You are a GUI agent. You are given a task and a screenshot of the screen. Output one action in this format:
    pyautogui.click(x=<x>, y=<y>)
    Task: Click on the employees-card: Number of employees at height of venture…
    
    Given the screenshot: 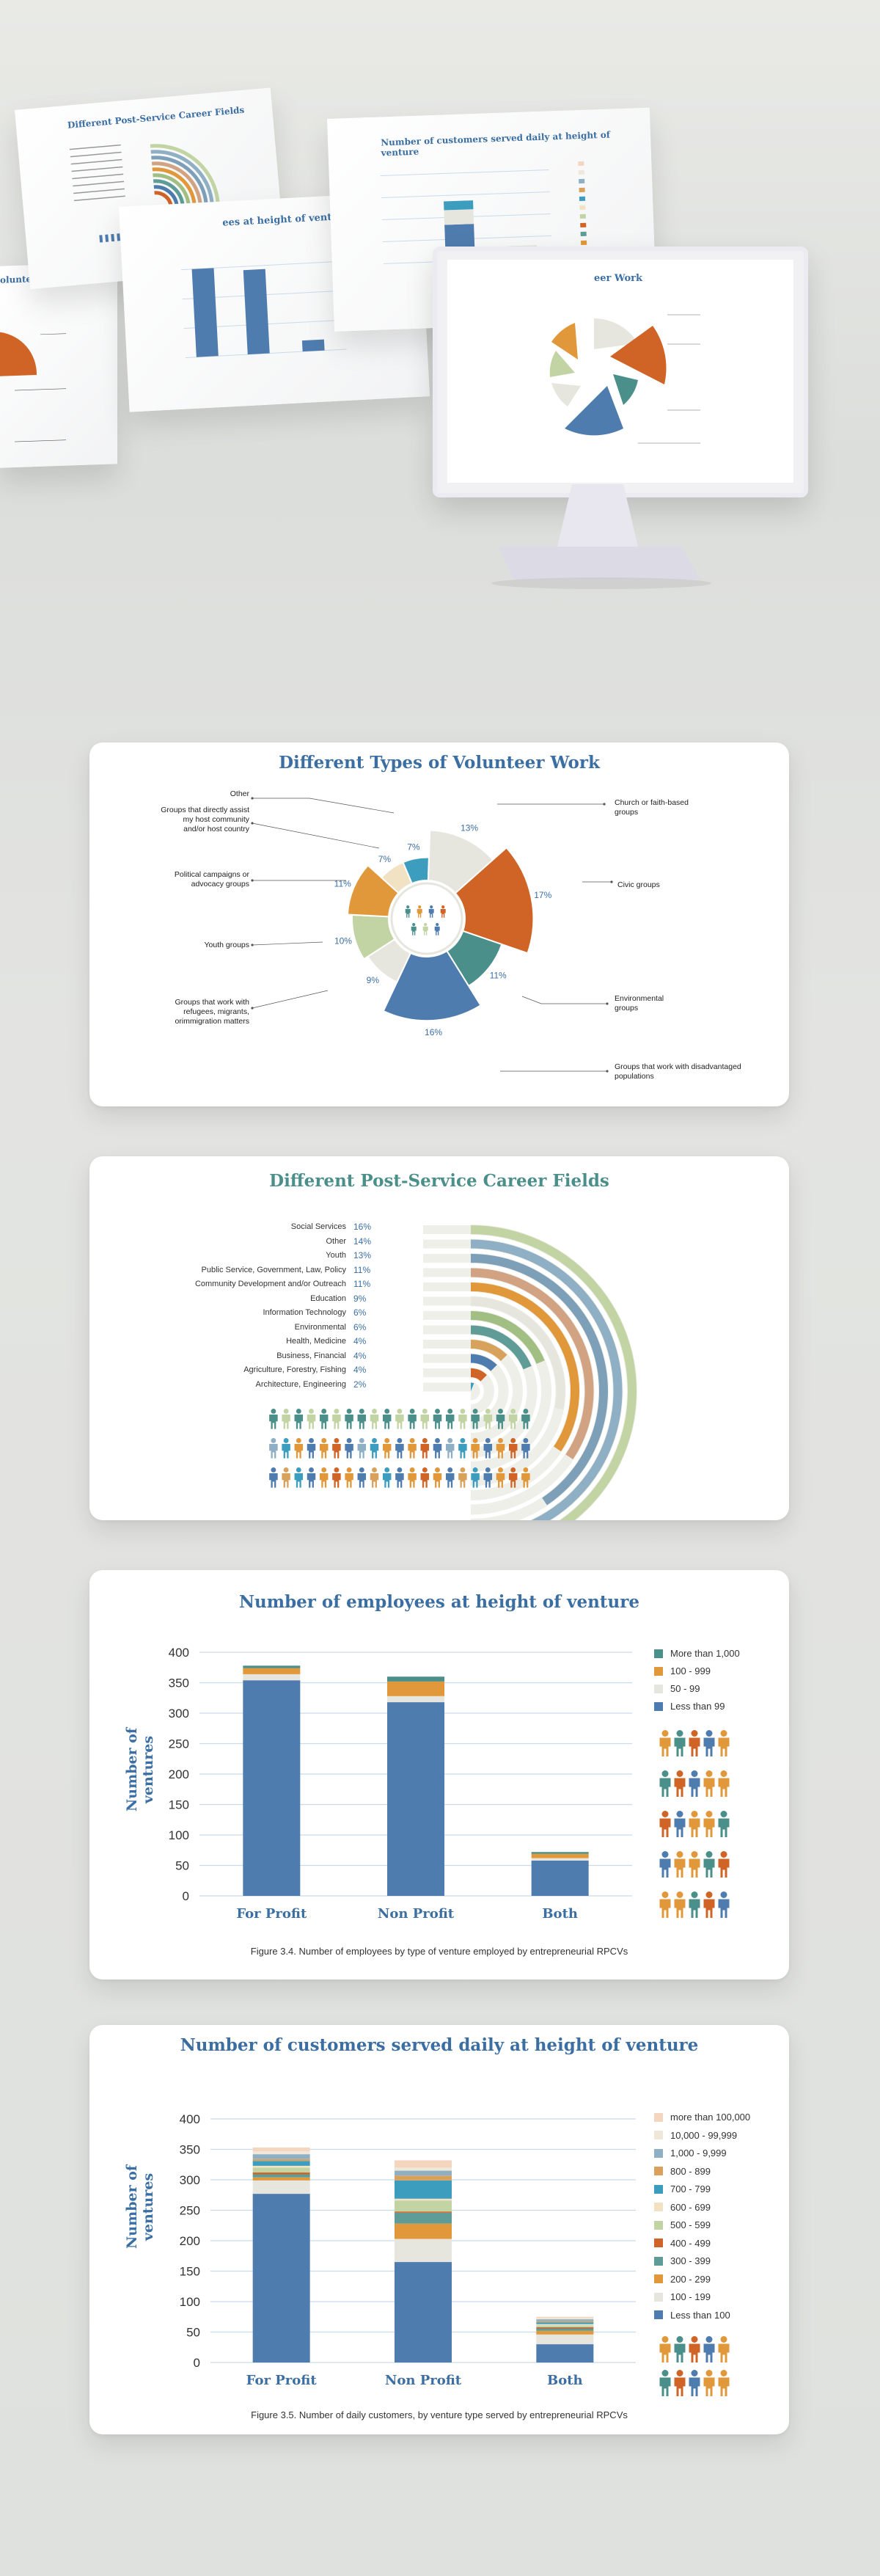 What is the action you would take?
    pyautogui.click(x=439, y=1775)
    